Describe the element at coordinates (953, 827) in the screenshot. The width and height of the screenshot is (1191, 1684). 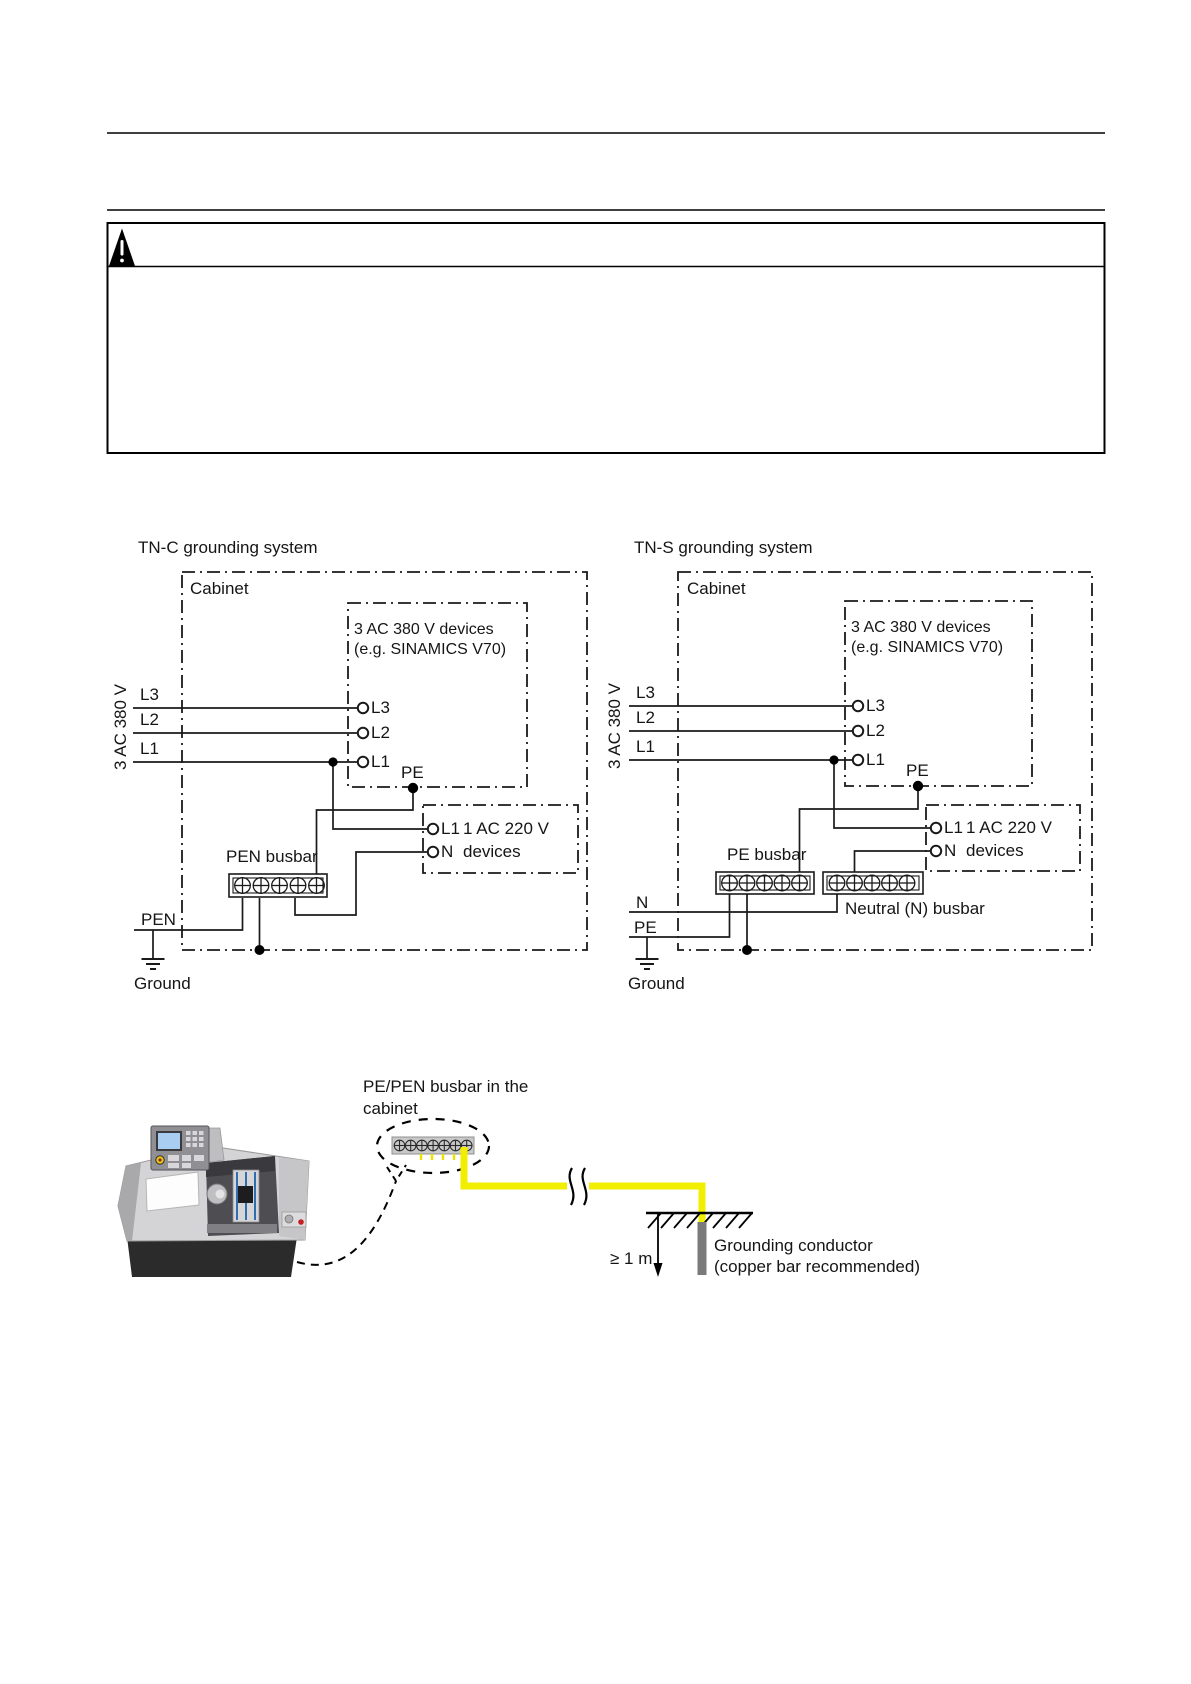
I see `tns-ac220-terminal-l1: L1` at that location.